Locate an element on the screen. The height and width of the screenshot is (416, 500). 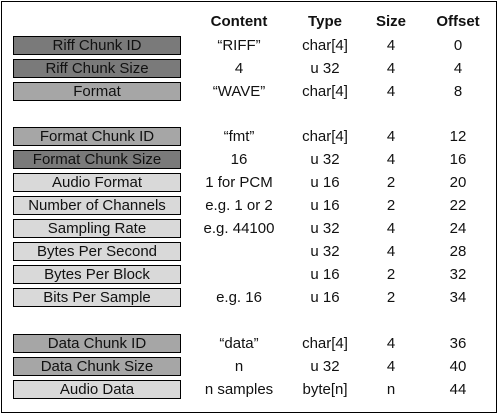
field-content: “WAVE” is located at coordinates (239, 91).